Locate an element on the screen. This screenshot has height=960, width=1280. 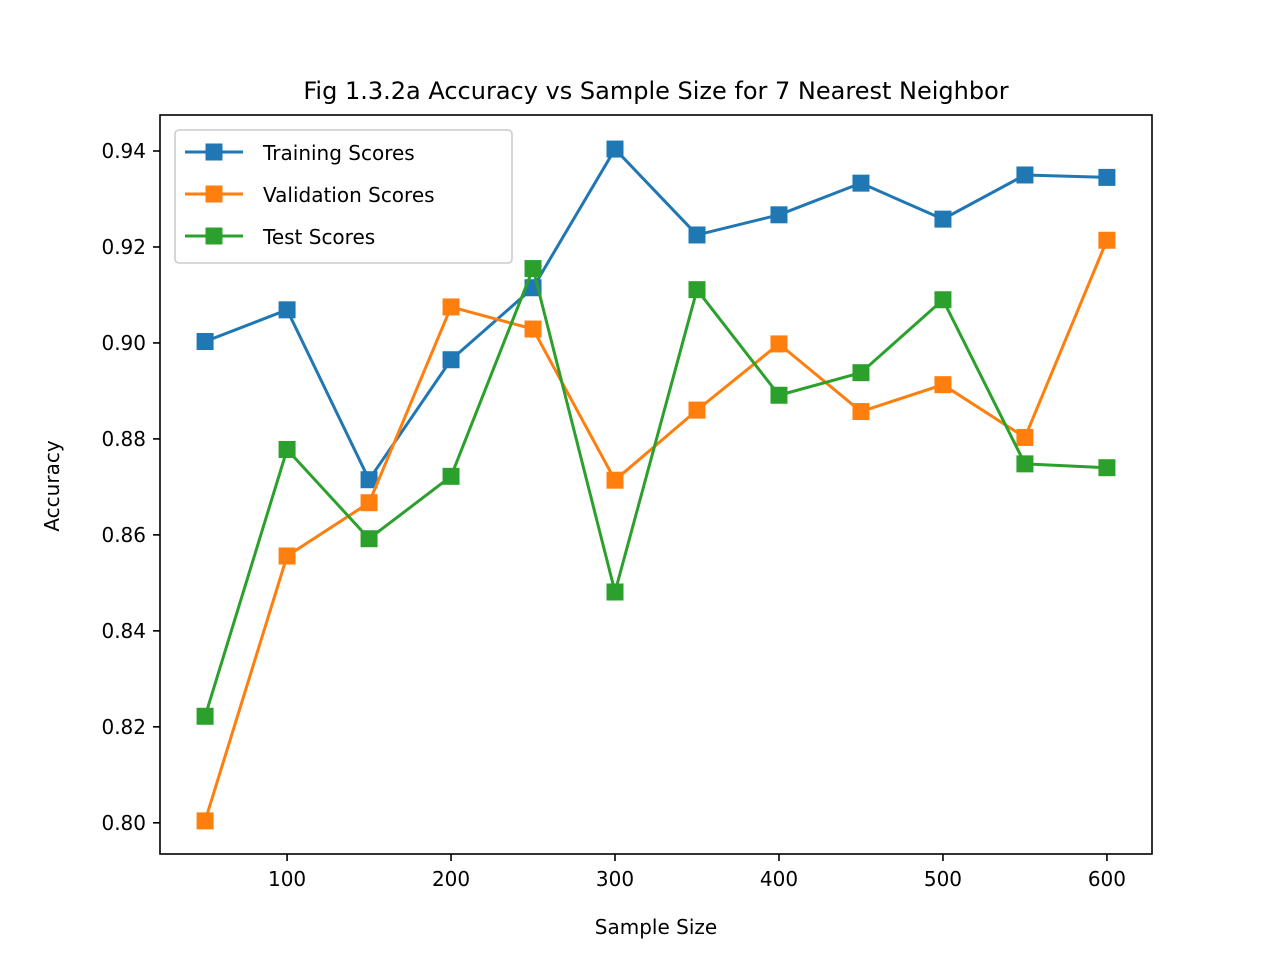
legend-box is located at coordinates (343, 196).